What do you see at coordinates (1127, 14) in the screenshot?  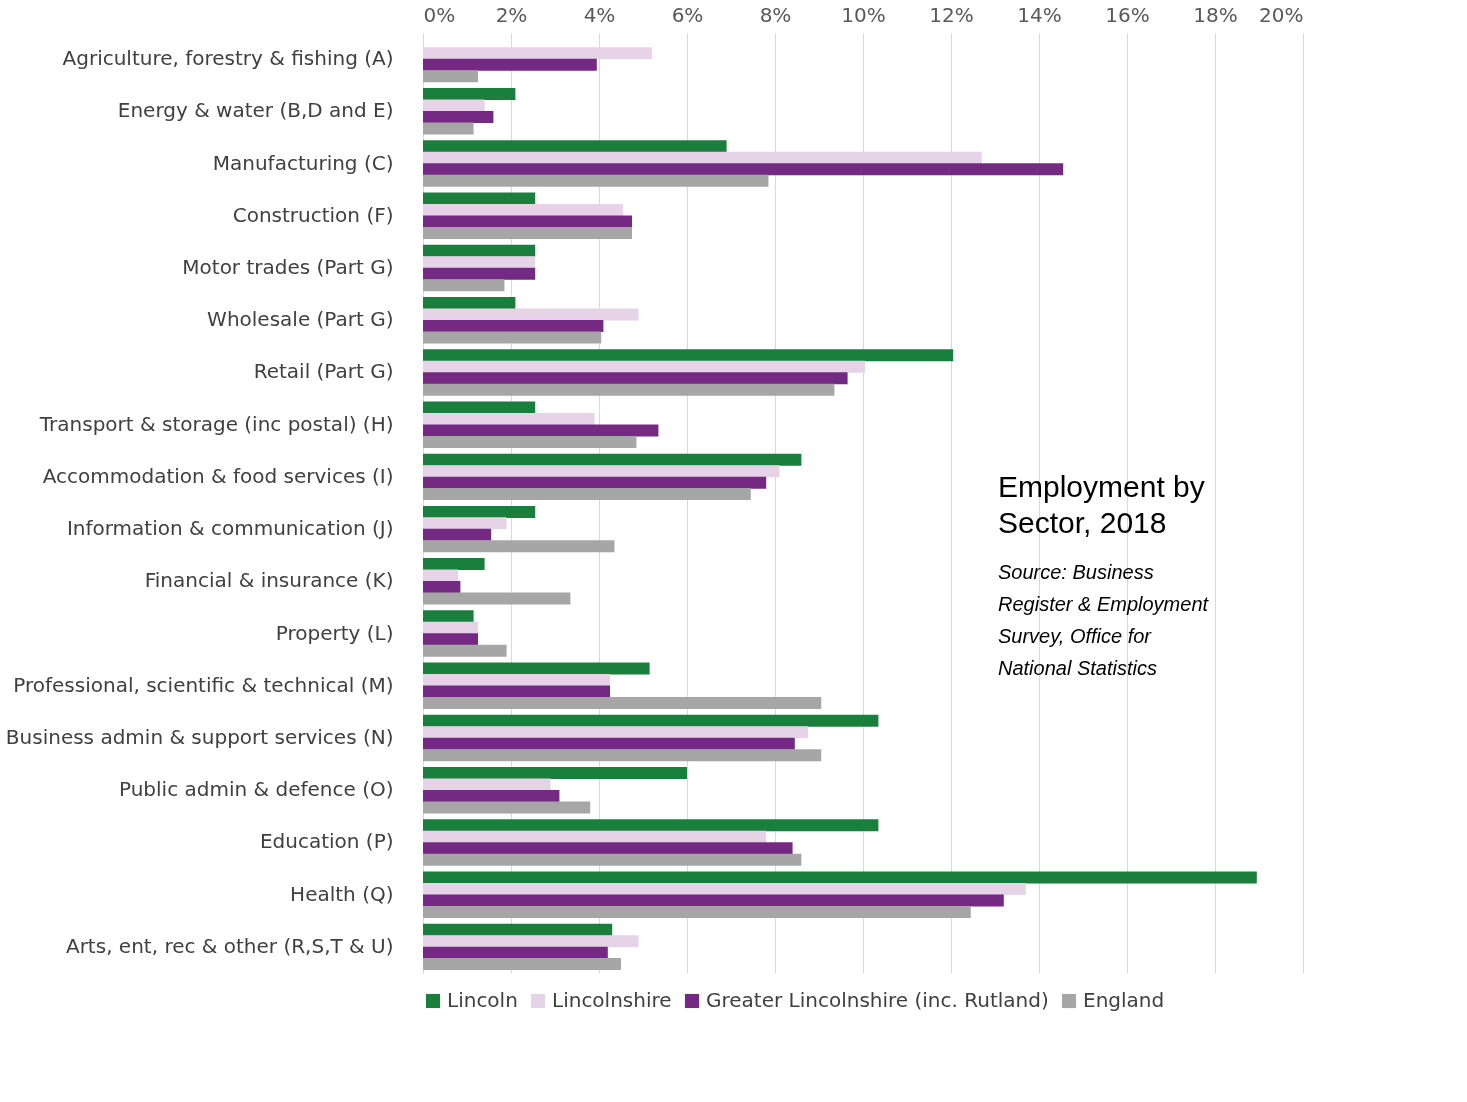 I see `x-tick-label: 16%` at bounding box center [1127, 14].